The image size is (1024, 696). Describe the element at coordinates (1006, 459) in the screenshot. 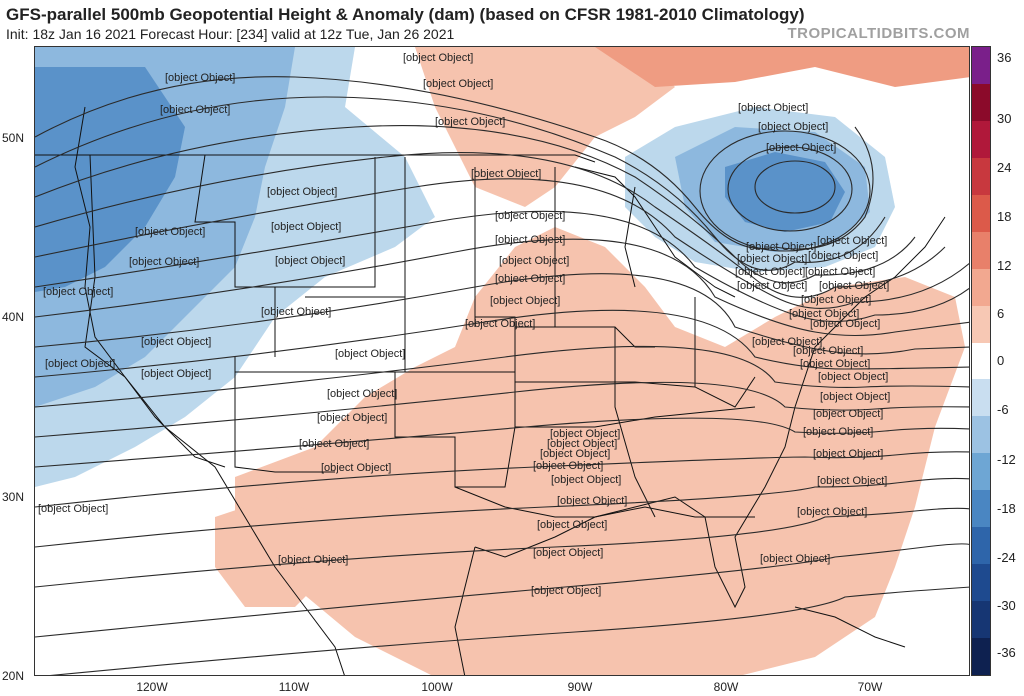

I see `colorbar-label: -12` at that location.